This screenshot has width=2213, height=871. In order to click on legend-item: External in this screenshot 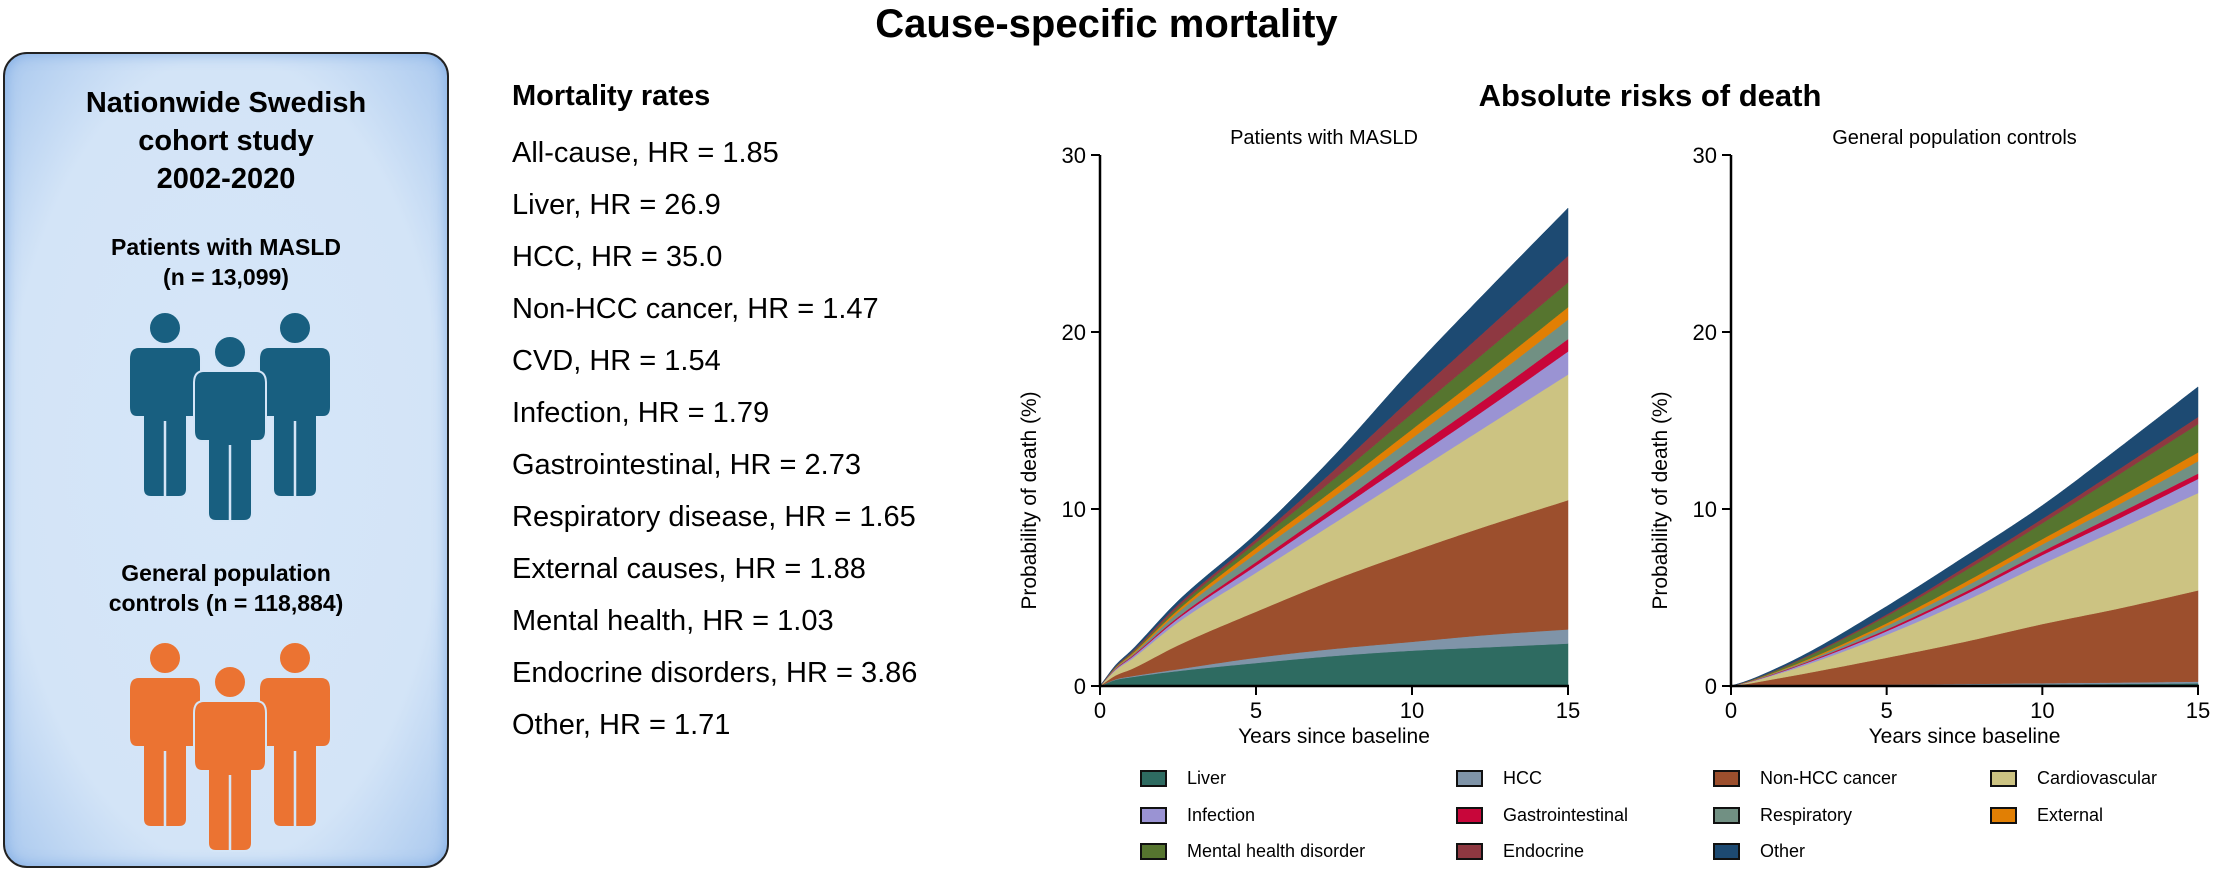, I will do `click(2046, 815)`.